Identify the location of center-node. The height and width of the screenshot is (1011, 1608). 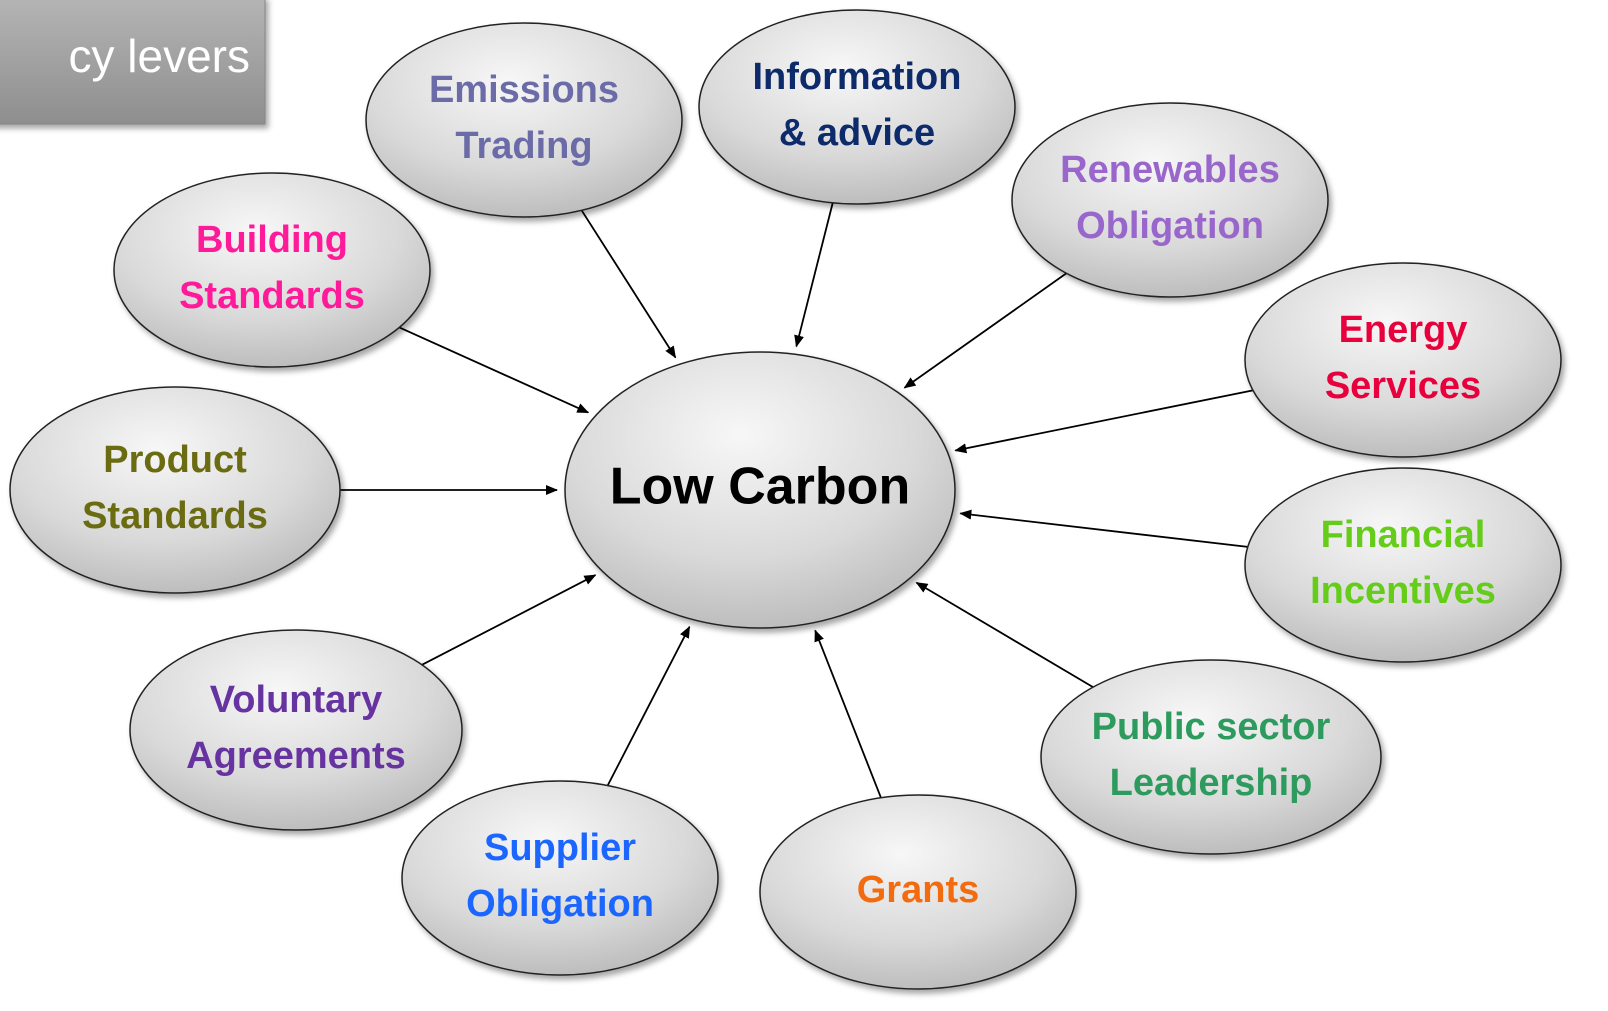
(760, 490).